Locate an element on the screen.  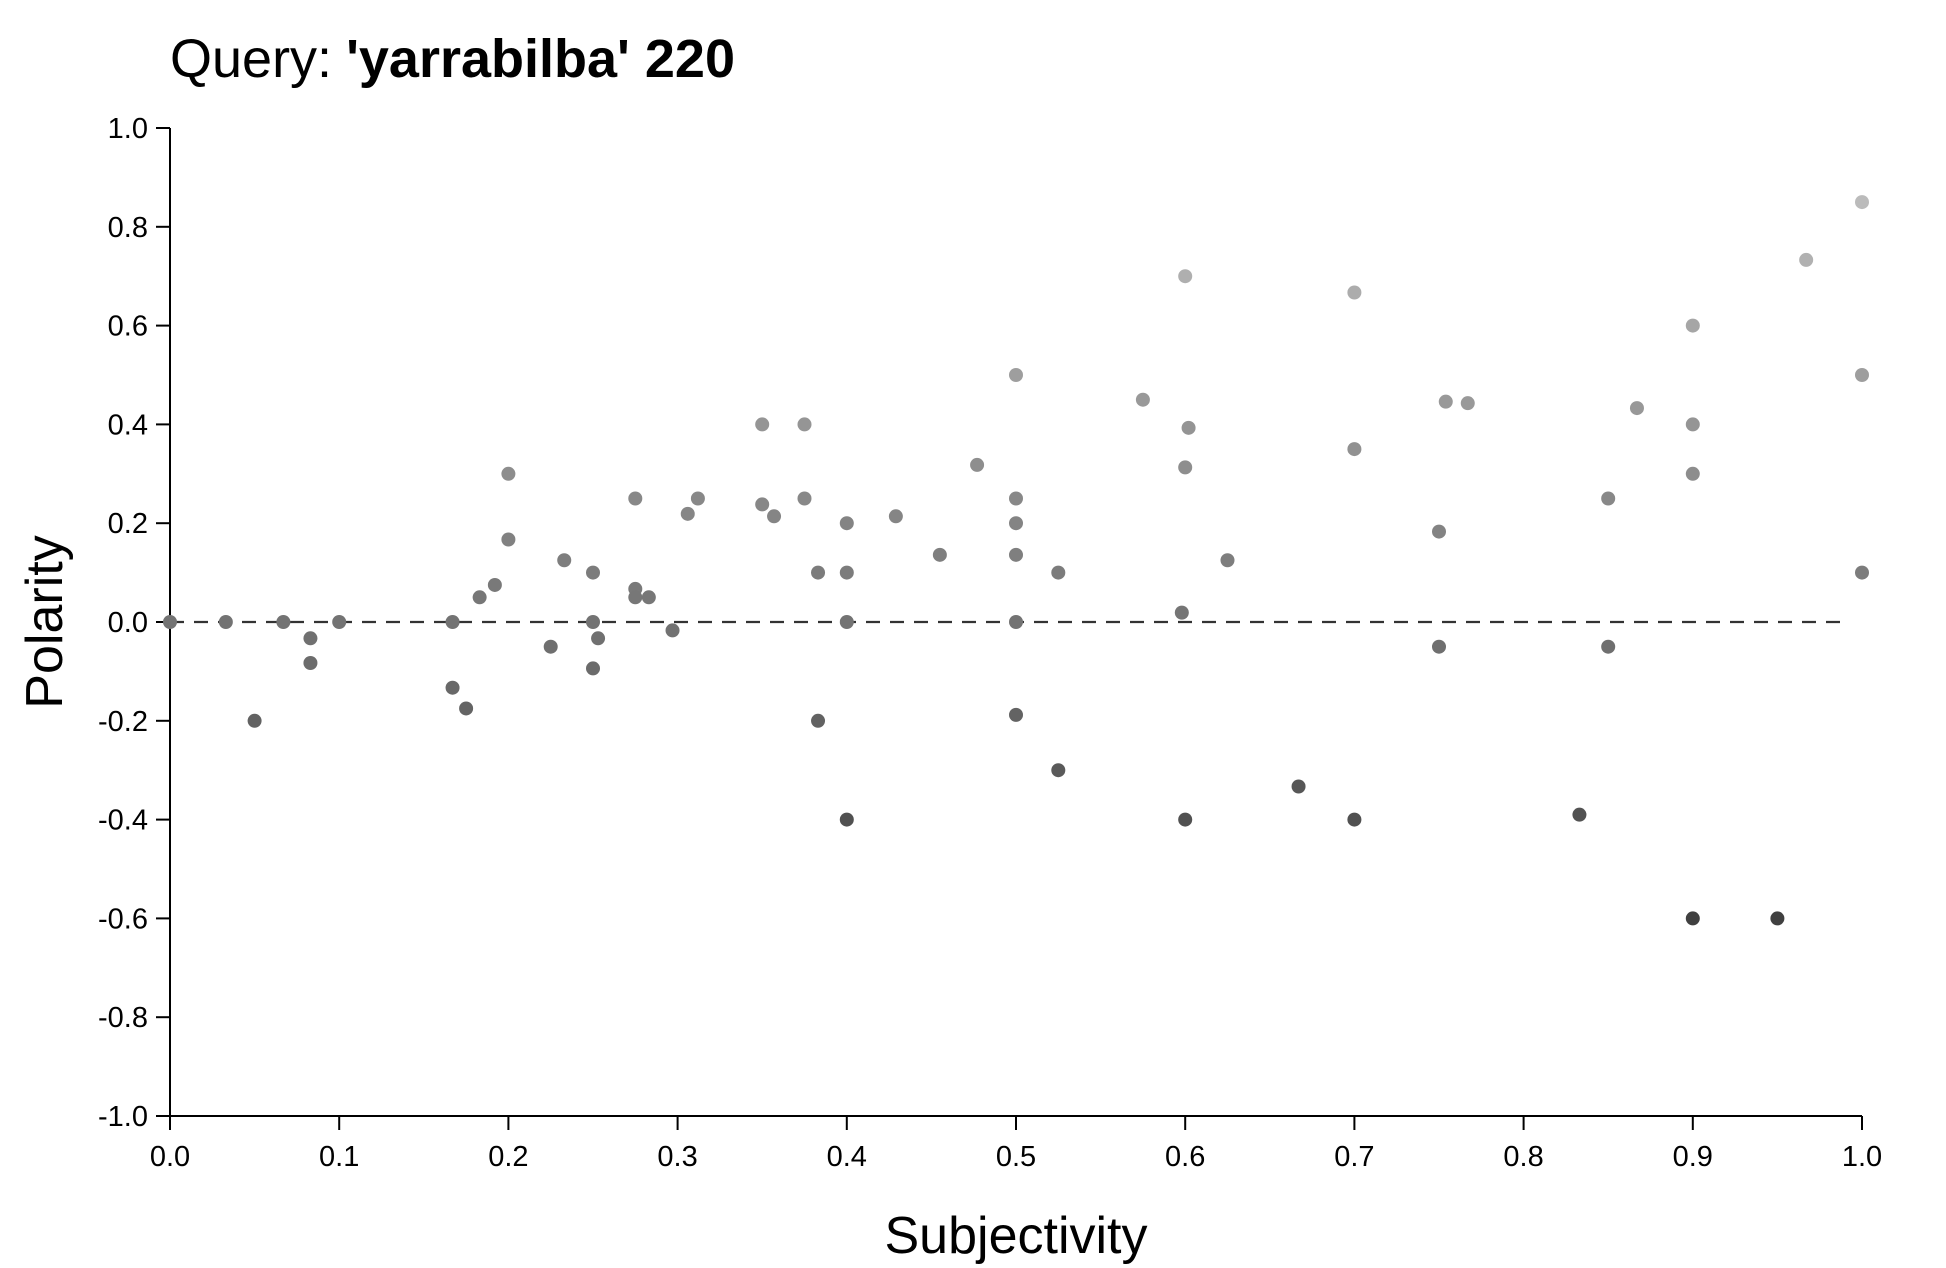
chart-title-query: 'yarrabilba' 220 is located at coordinates (540, 59).